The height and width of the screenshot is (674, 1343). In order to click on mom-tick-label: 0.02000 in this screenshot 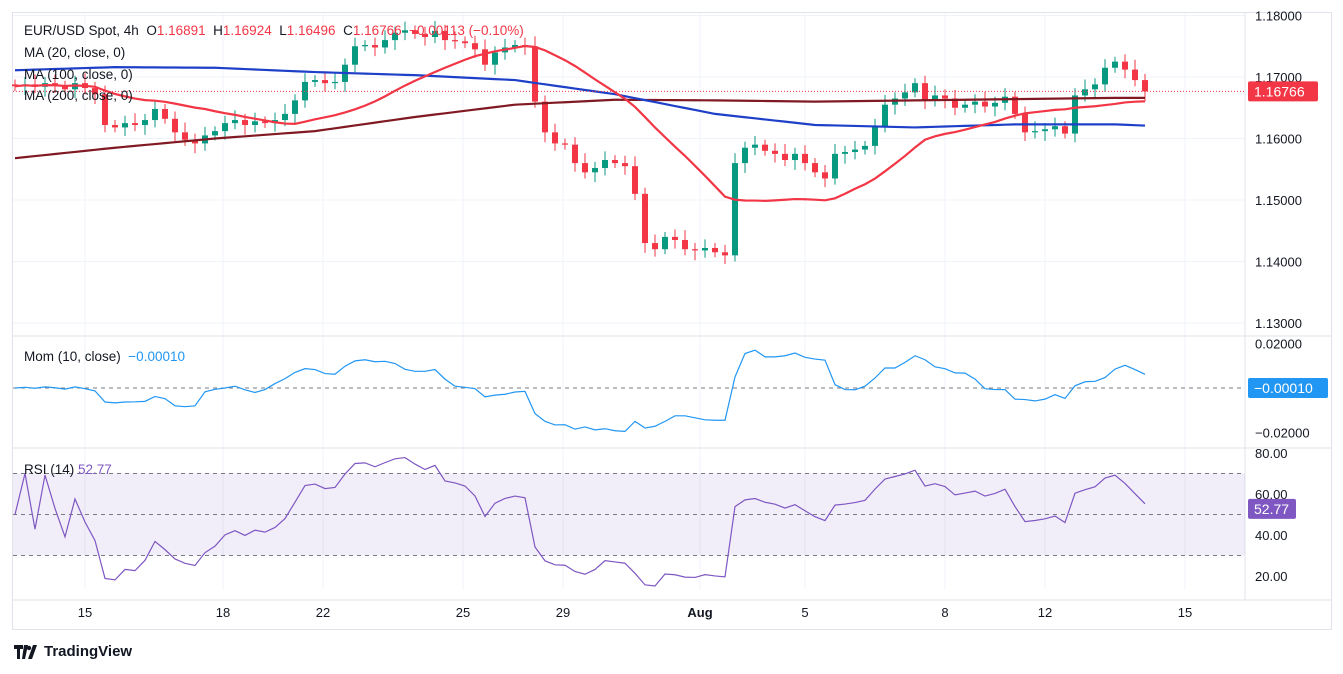, I will do `click(1278, 344)`.